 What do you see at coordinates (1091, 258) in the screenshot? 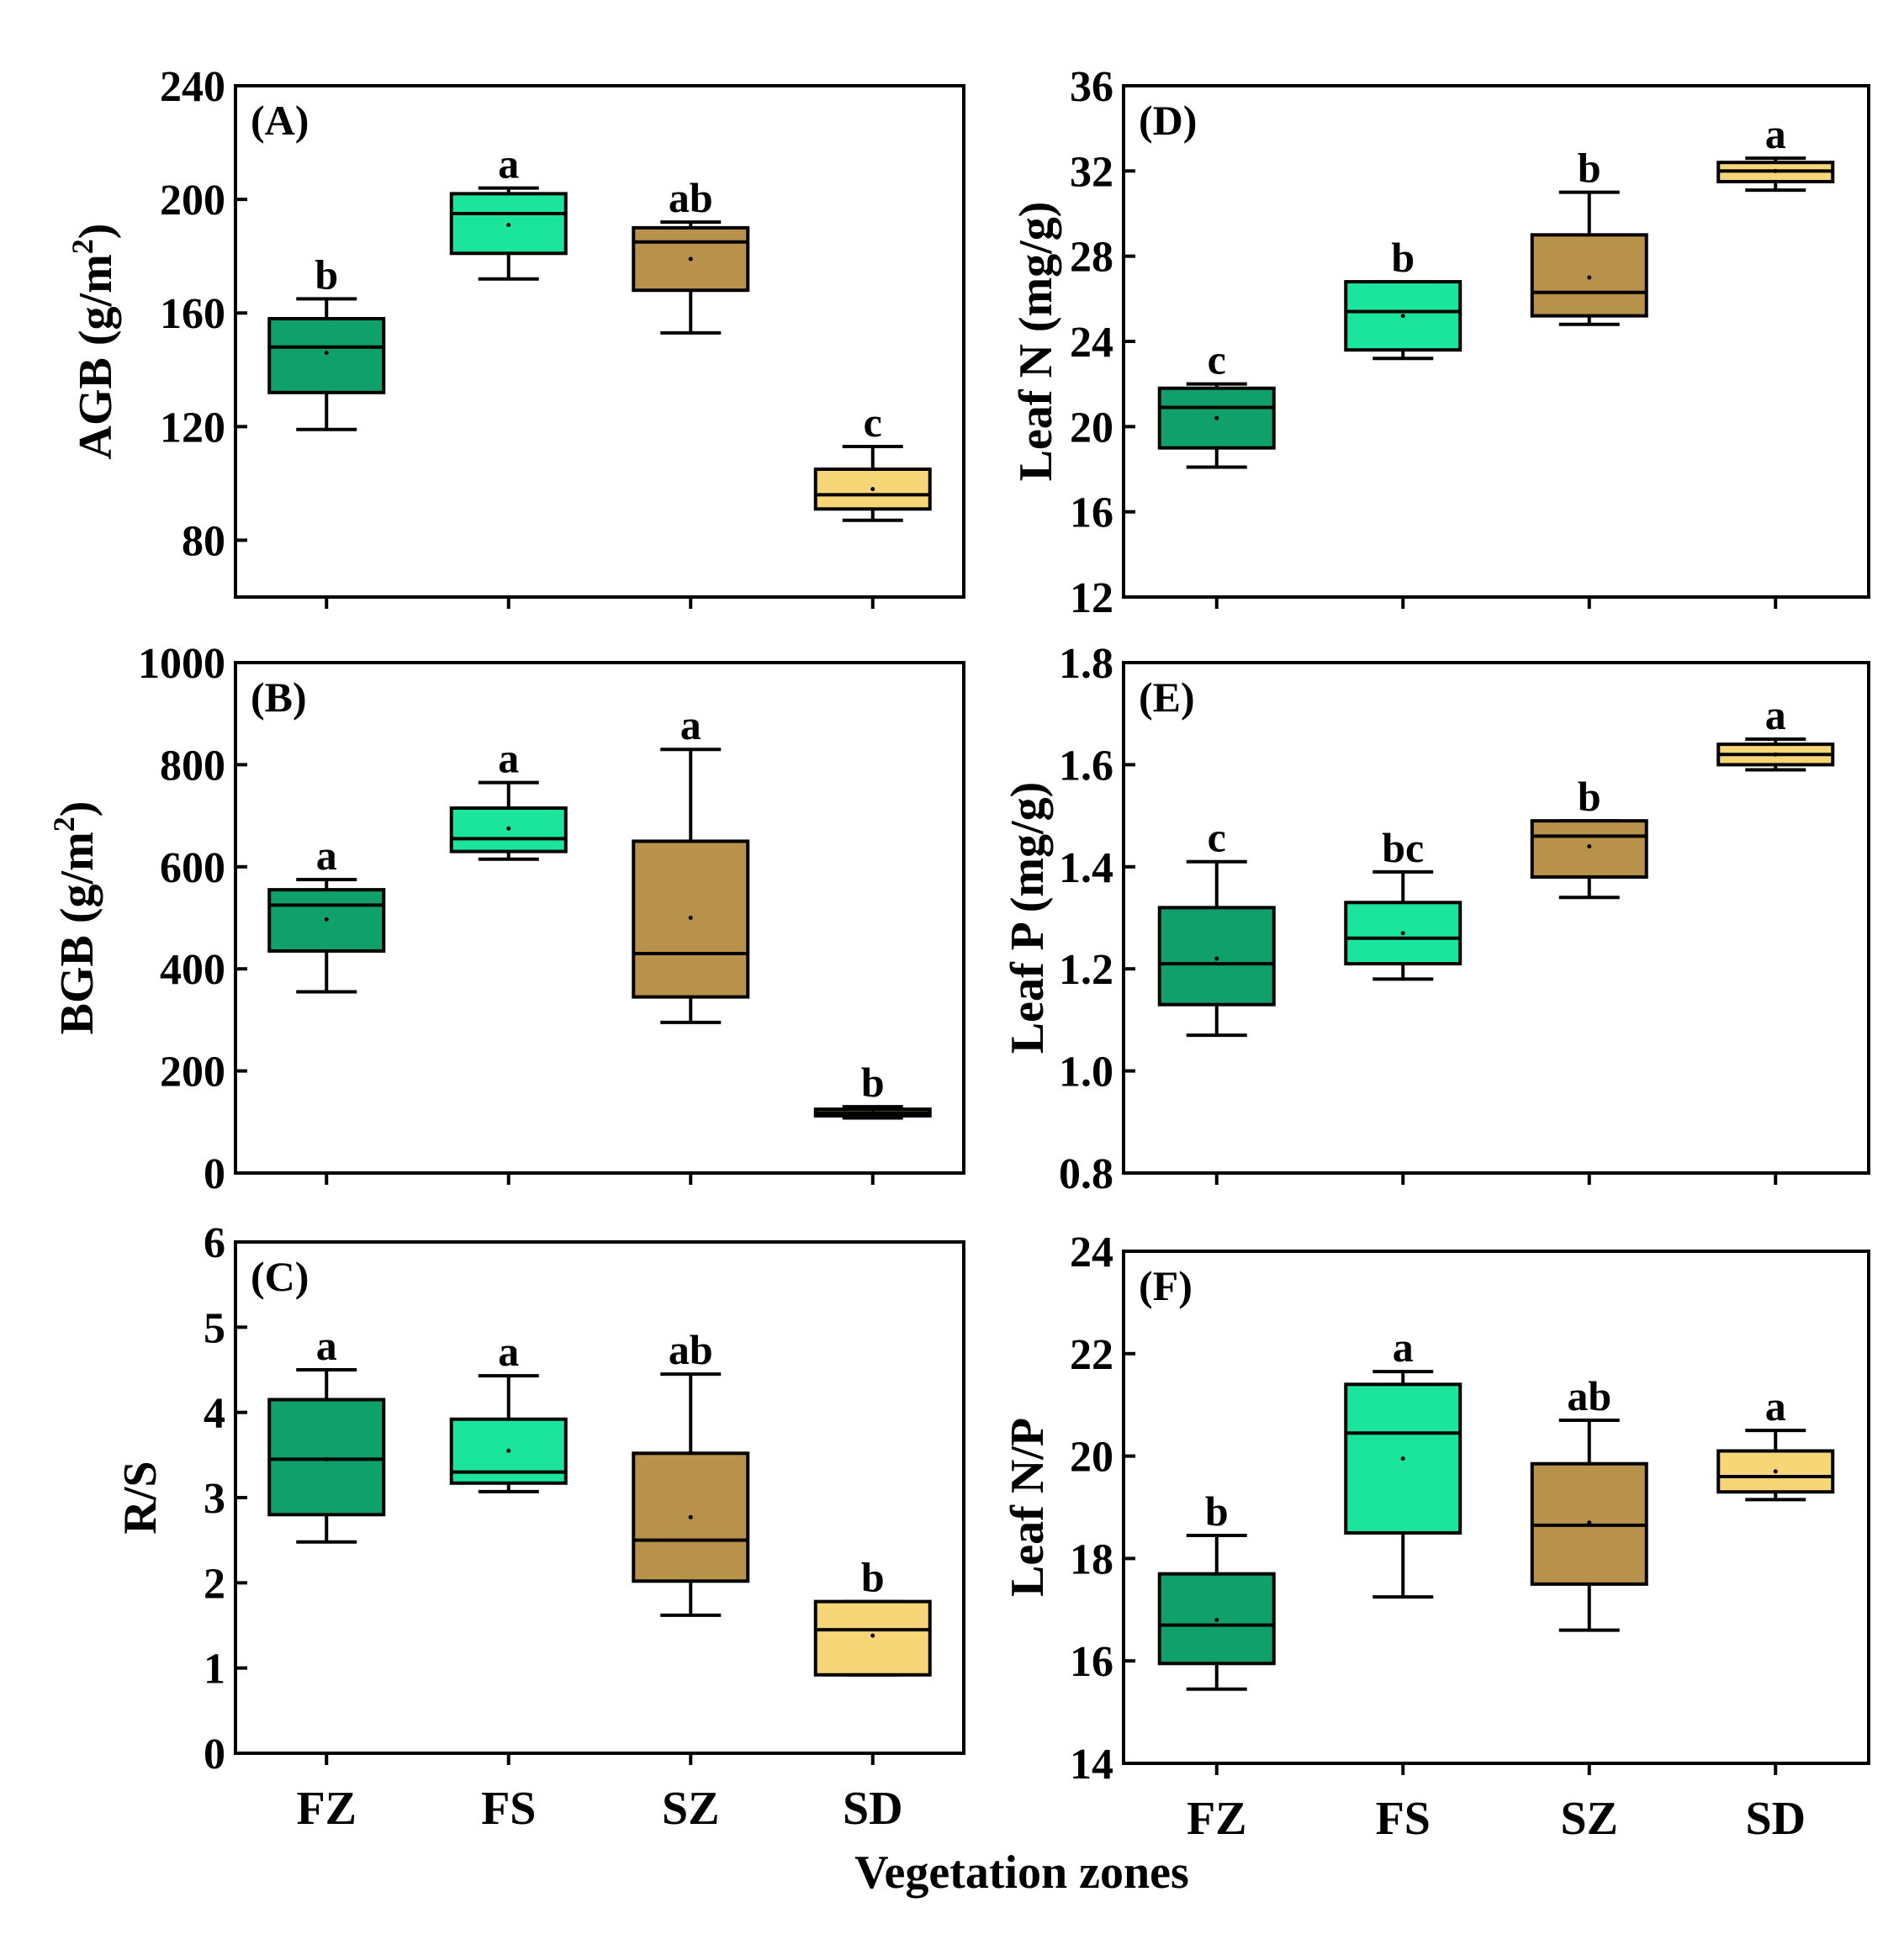
I see `y-tick-label: 28` at bounding box center [1091, 258].